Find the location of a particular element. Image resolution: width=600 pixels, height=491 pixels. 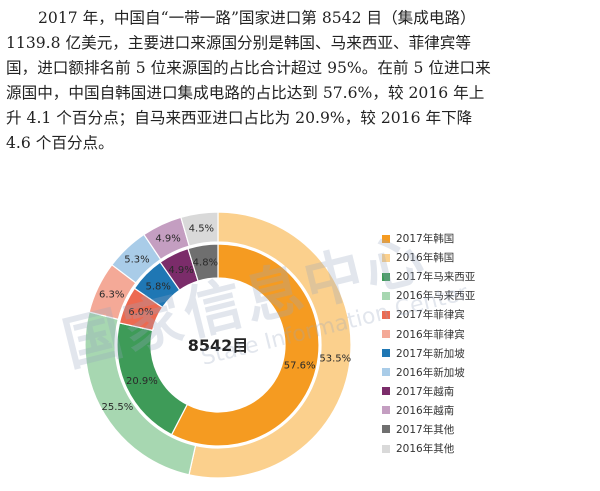

data-label-2017-马来西亚: 20.9% is located at coordinates (142, 381).